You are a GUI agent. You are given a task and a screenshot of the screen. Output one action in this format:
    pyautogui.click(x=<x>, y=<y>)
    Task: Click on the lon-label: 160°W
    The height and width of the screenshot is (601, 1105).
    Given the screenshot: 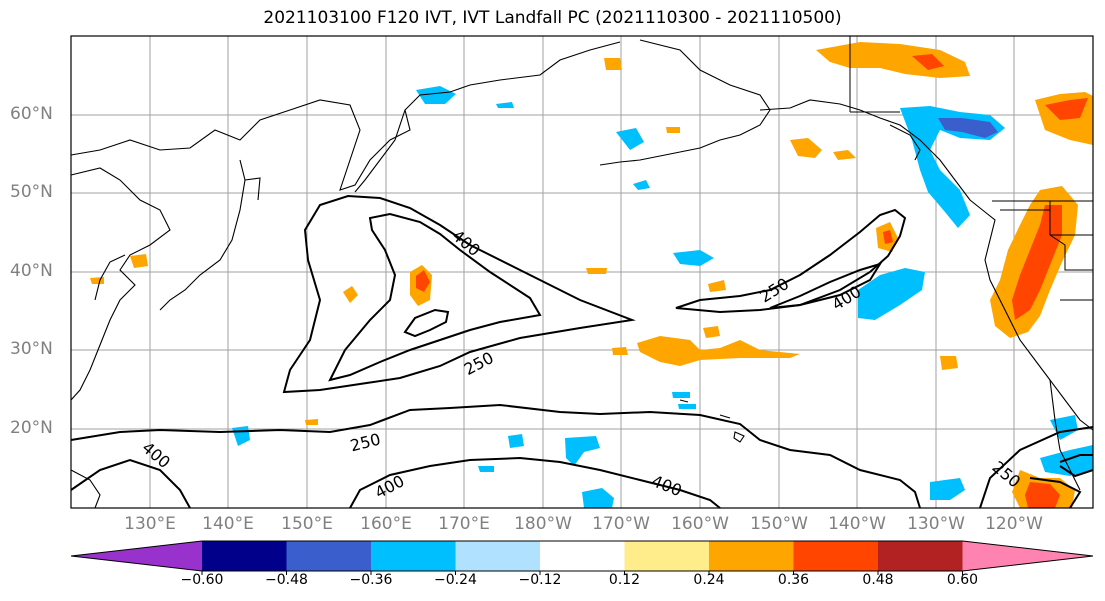 What is the action you would take?
    pyautogui.click(x=700, y=524)
    